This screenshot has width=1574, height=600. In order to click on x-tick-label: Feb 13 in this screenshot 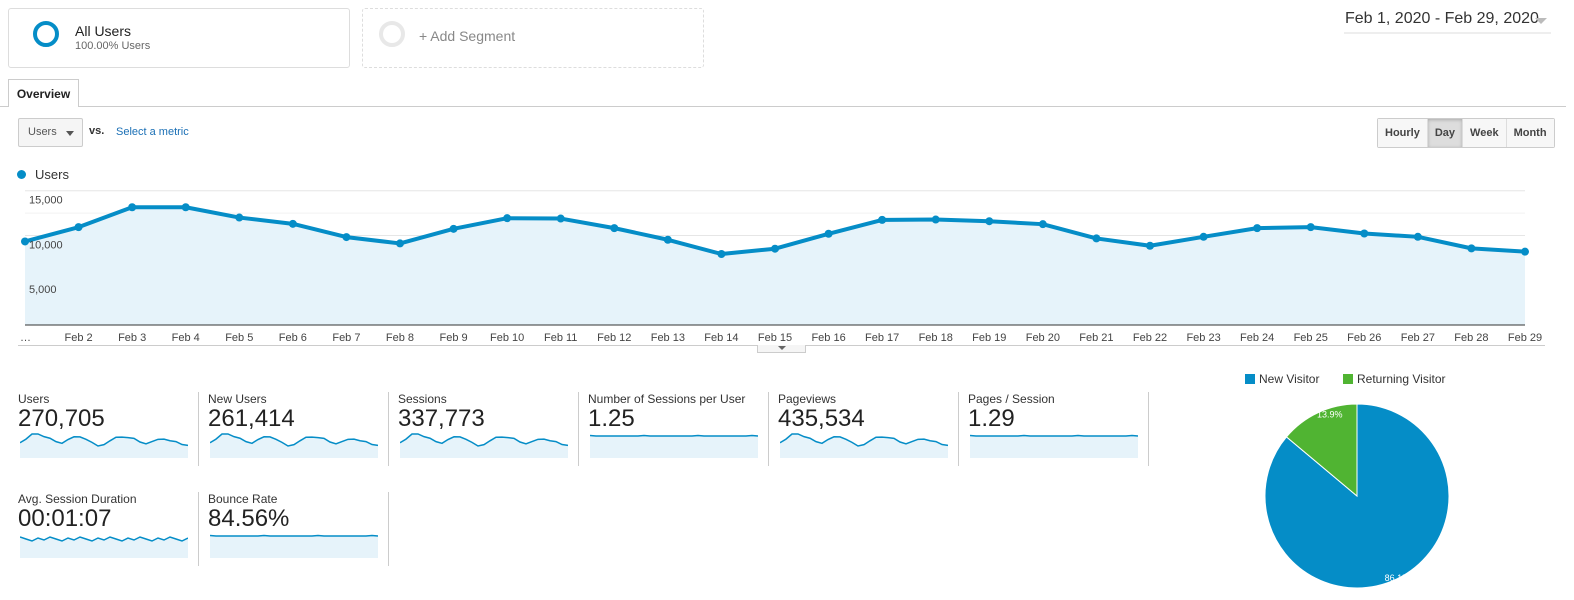, I will do `click(668, 338)`.